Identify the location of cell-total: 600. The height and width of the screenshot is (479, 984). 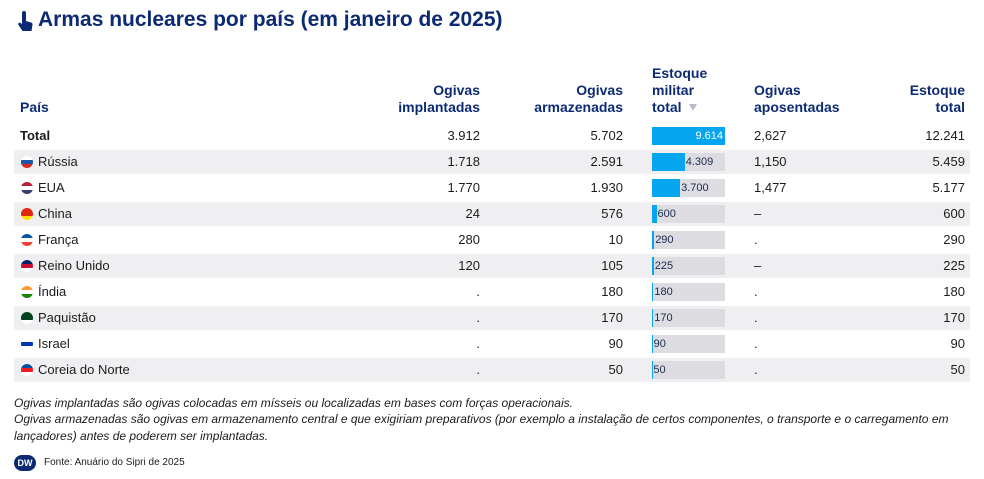
(954, 213).